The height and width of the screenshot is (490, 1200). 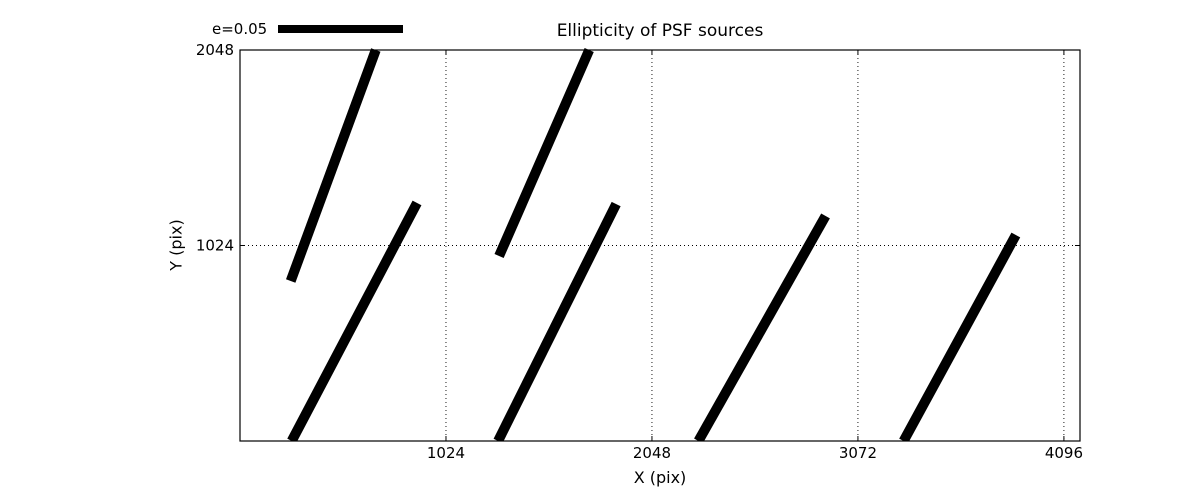 What do you see at coordinates (660, 31) in the screenshot?
I see `plot-title: Ellipticity of PSF sources` at bounding box center [660, 31].